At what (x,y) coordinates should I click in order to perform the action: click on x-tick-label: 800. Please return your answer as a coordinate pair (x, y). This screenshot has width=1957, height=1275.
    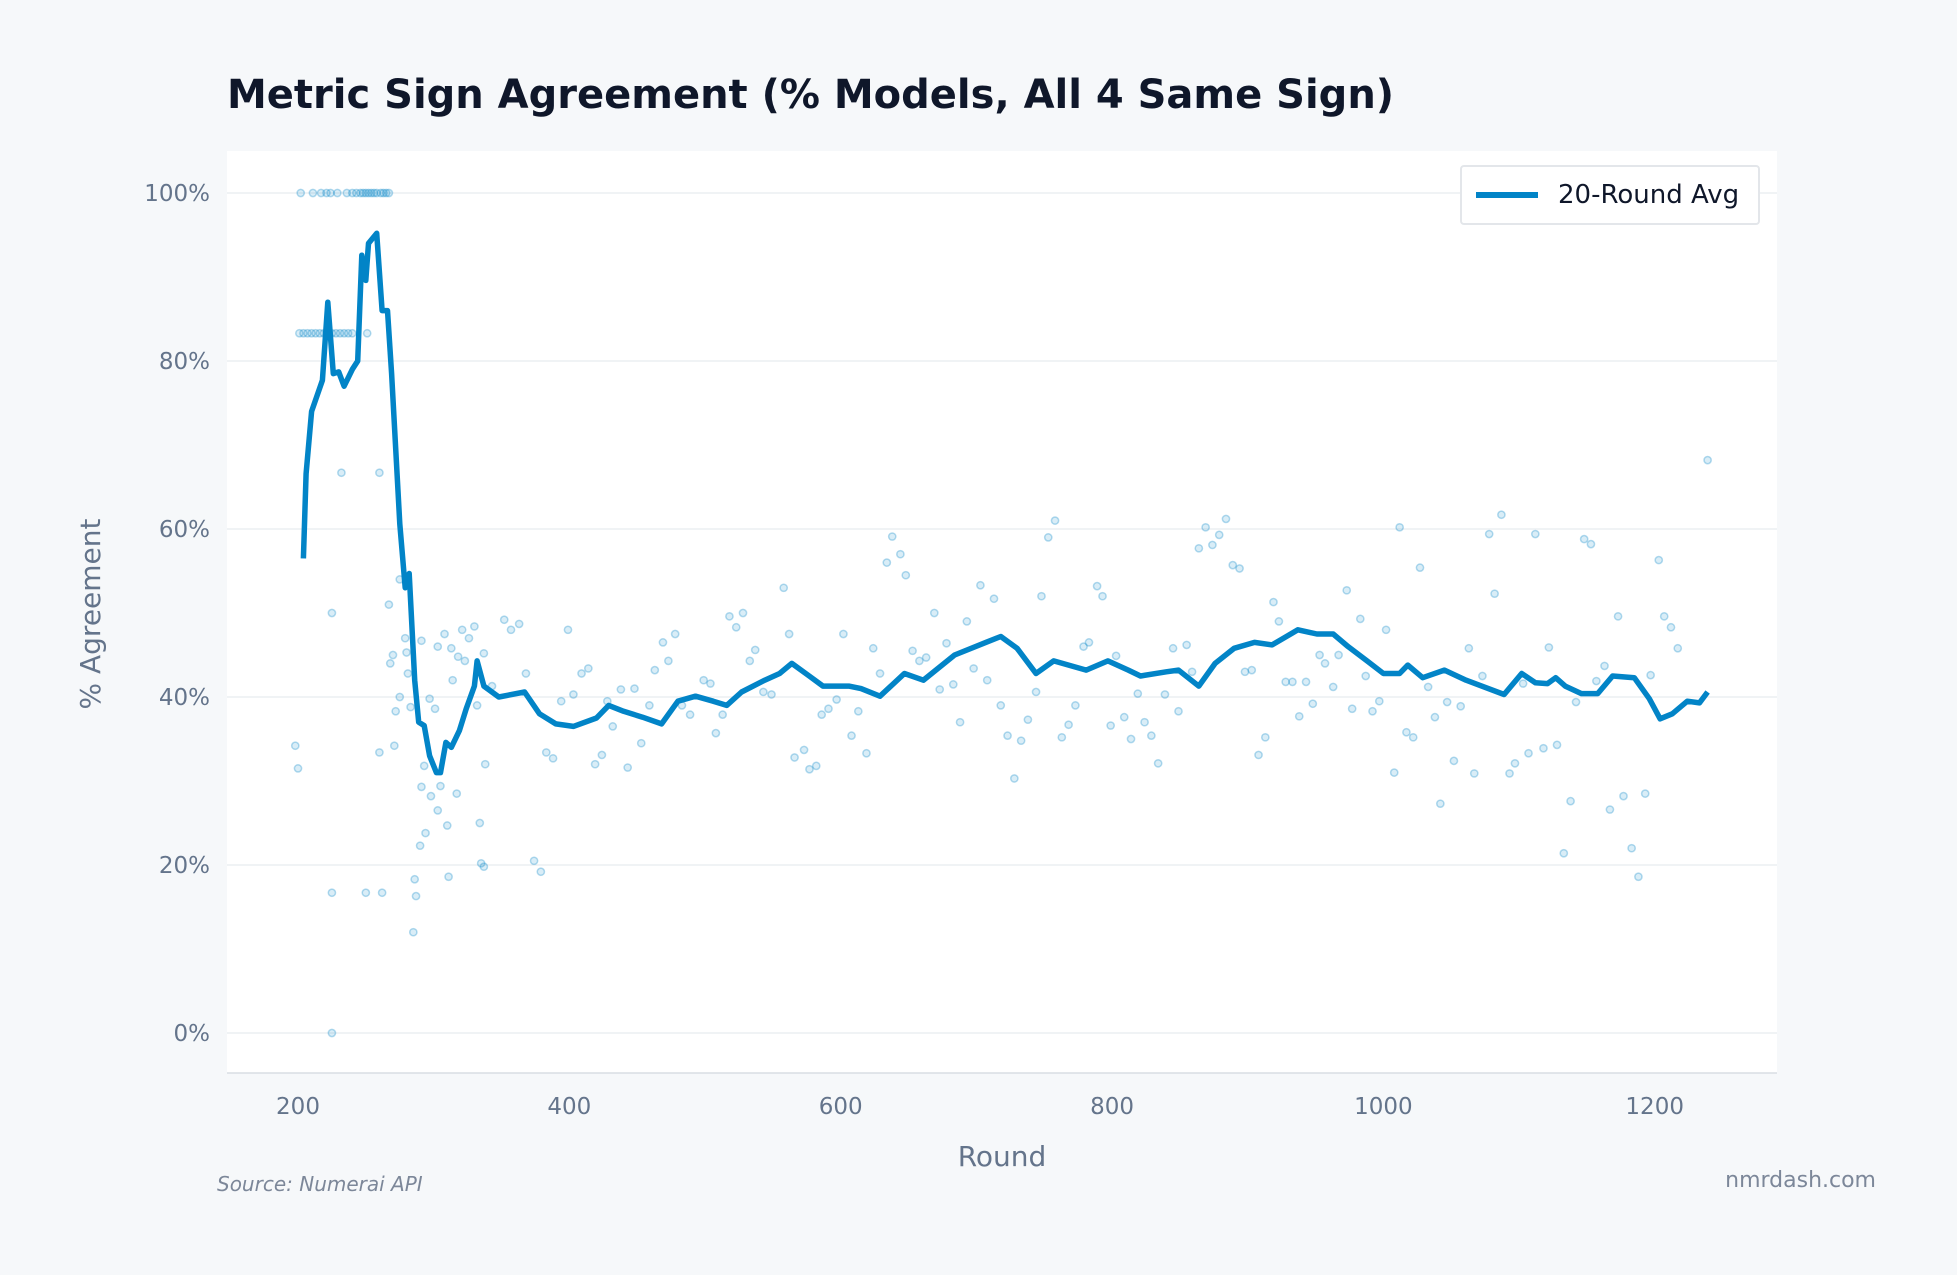
    Looking at the image, I should click on (1112, 1107).